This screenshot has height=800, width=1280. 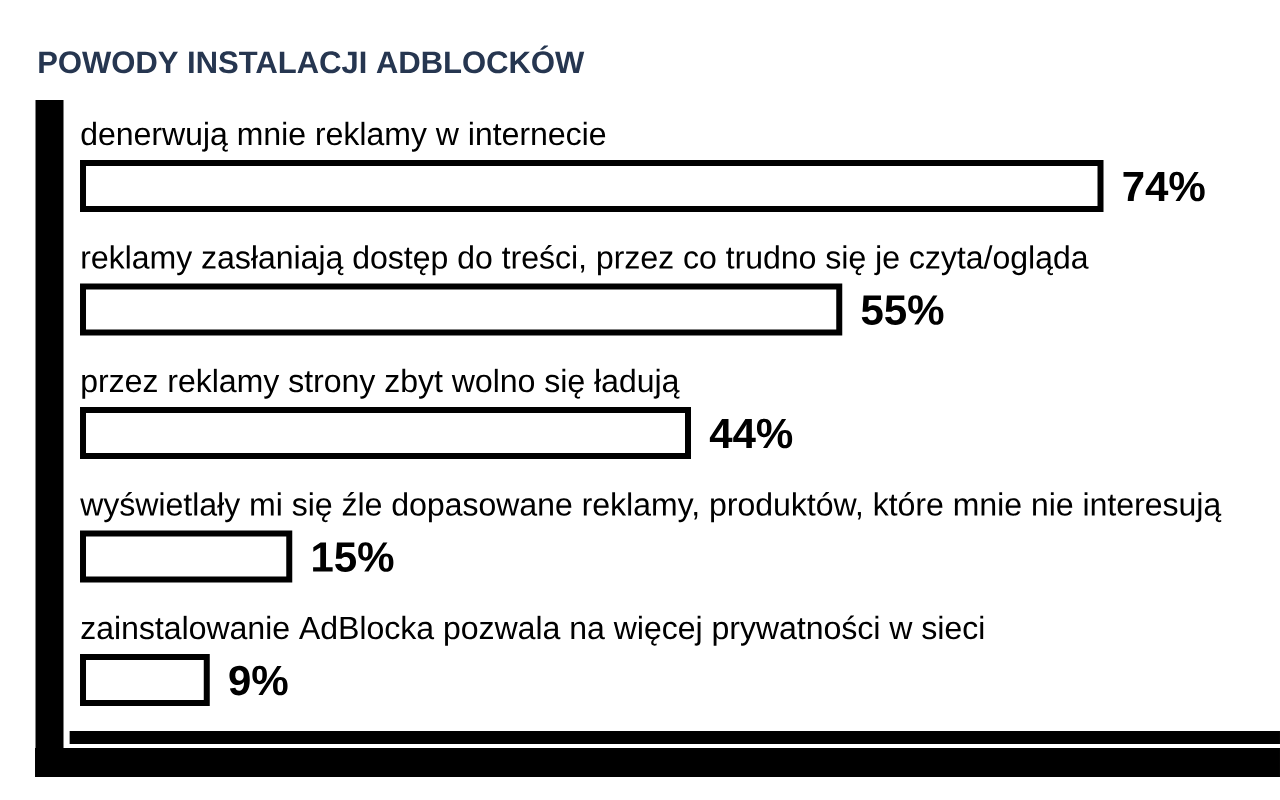 I want to click on y-tick-label: przez reklamy strony zbyt wolno się ładują, so click(x=381, y=383).